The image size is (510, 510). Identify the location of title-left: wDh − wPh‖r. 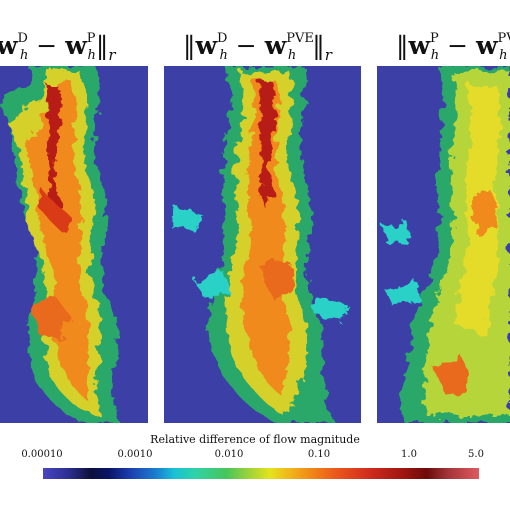
(58, 47).